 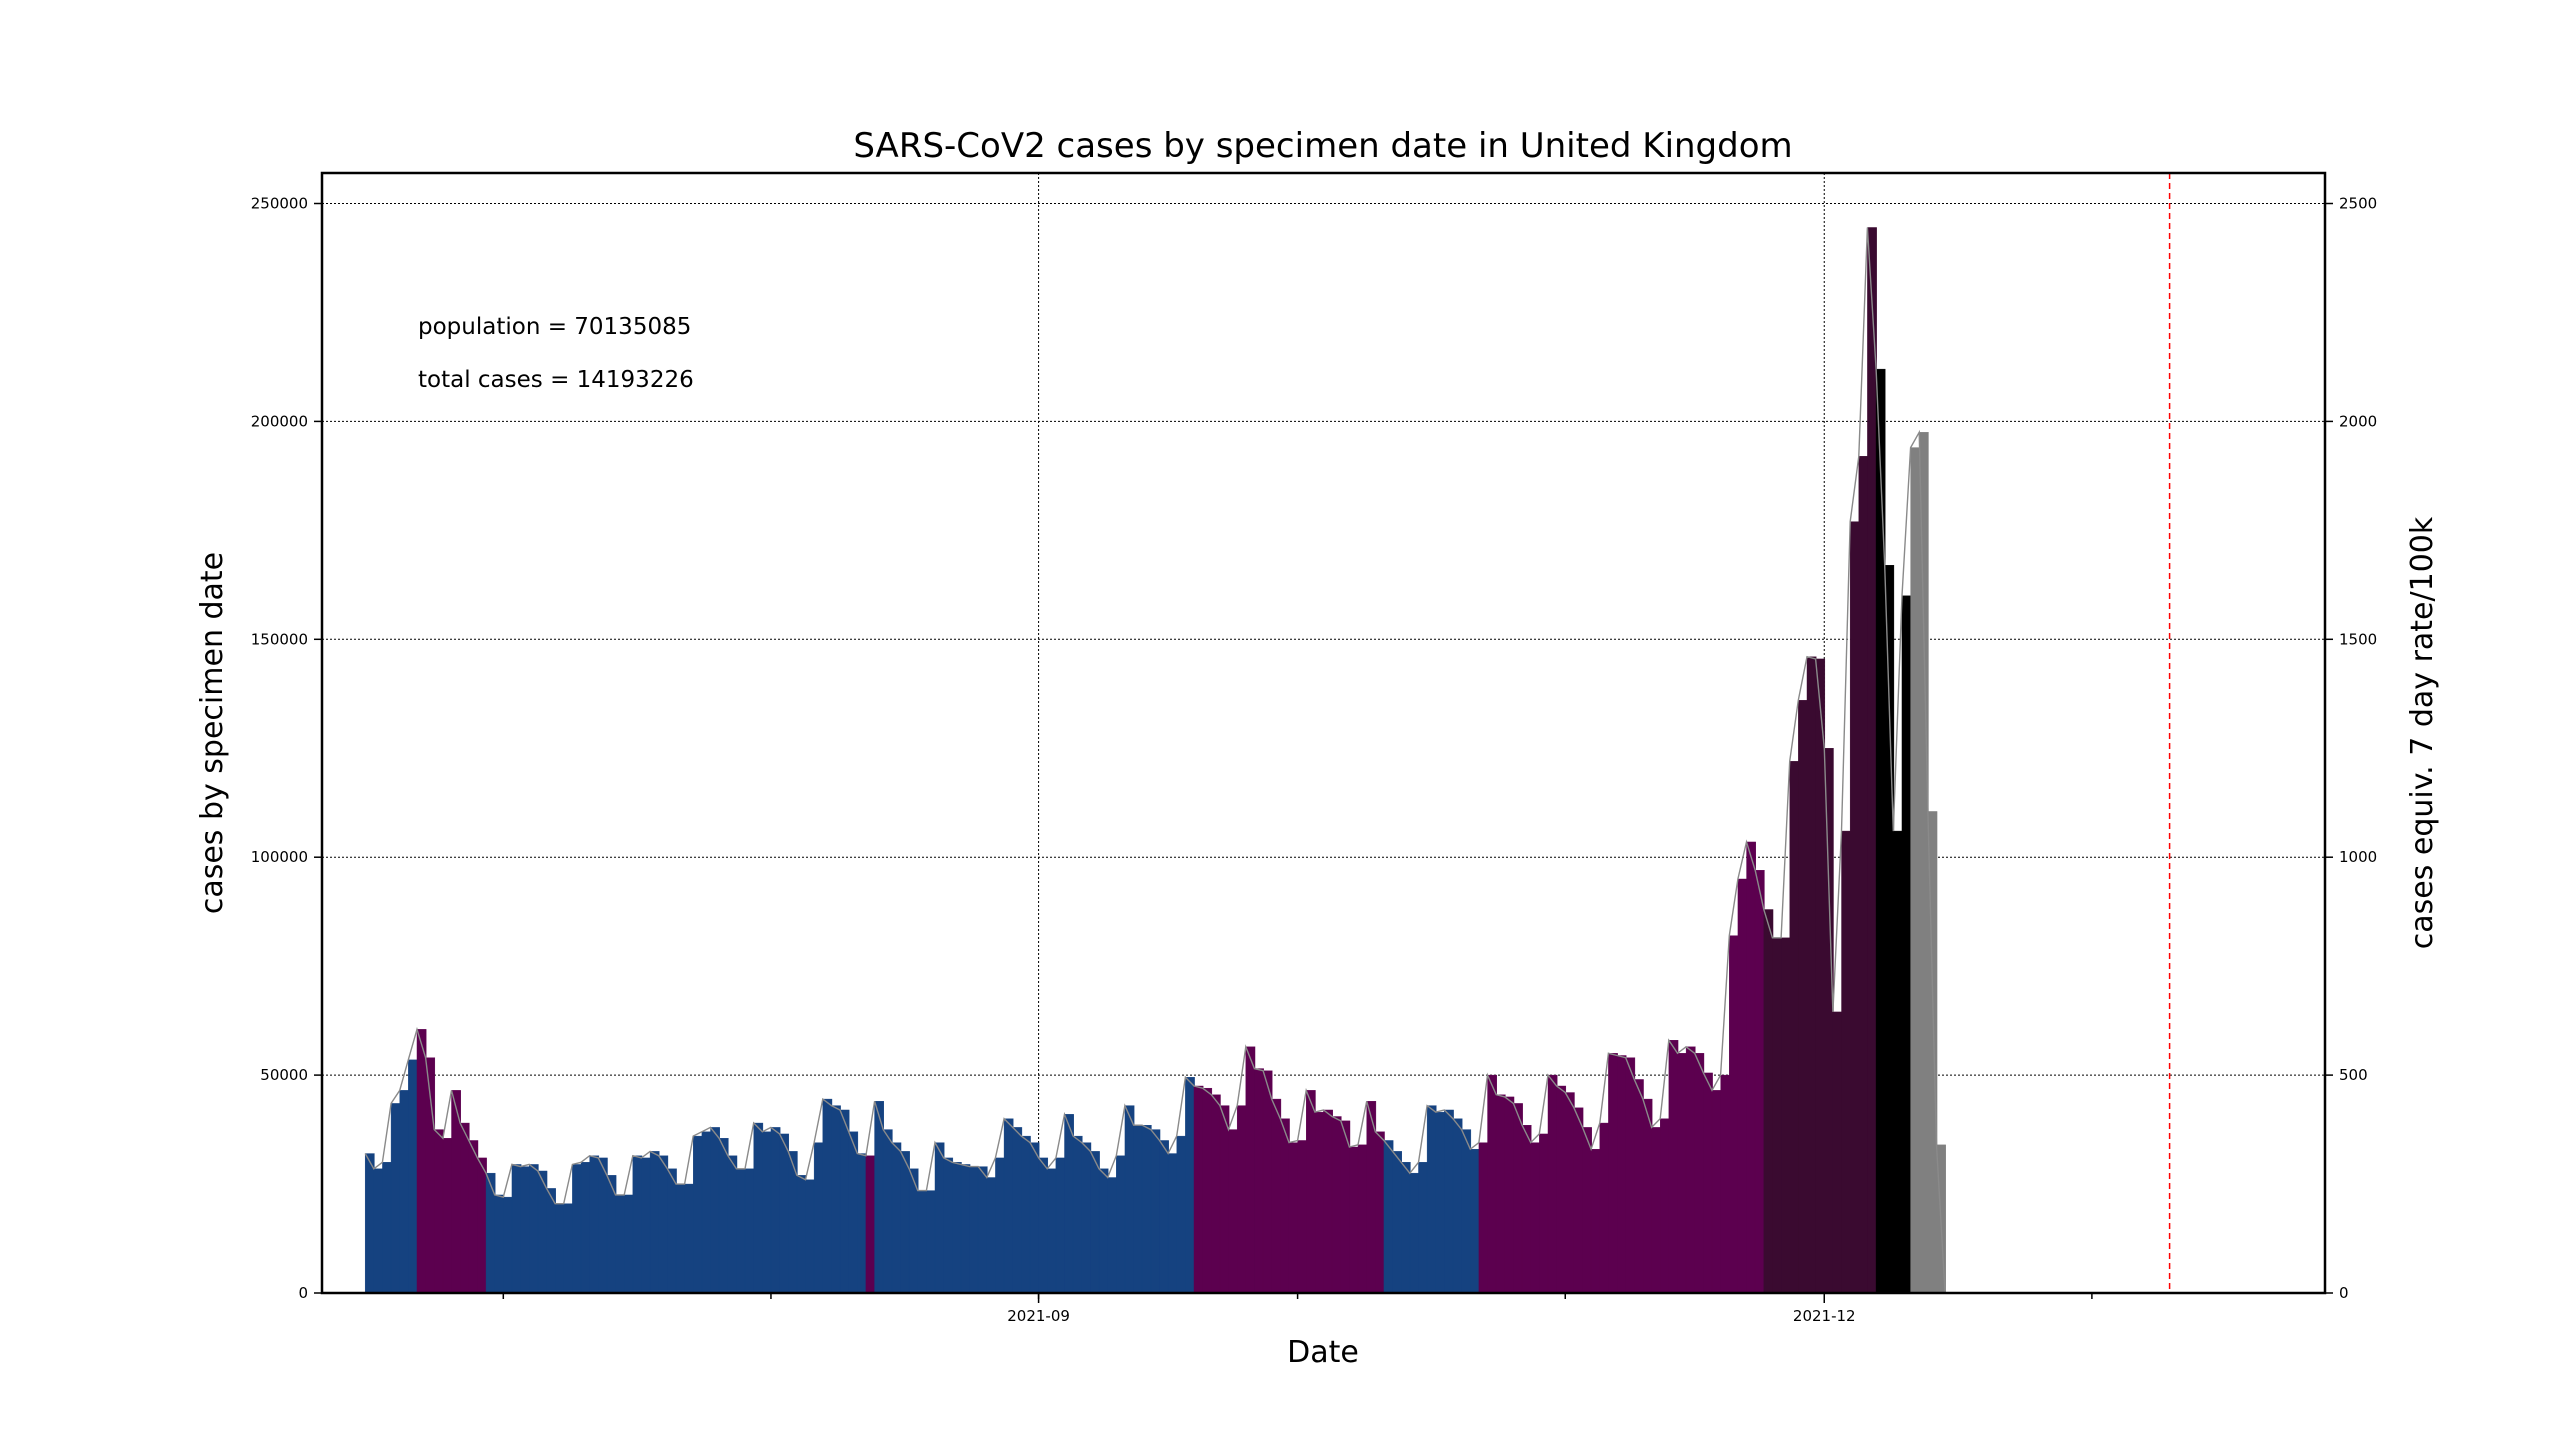 I want to click on y-tick-label: 200000, so click(x=279, y=421).